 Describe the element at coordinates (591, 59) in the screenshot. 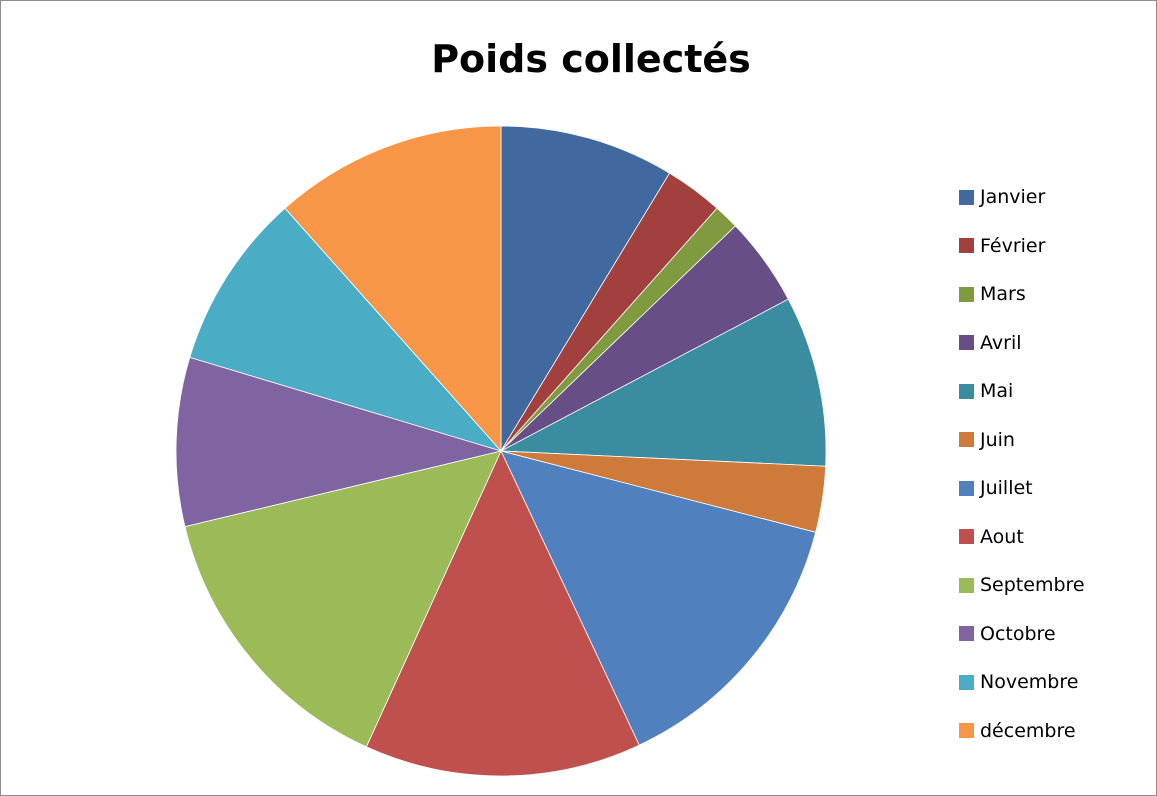

I see `chart-title: Poids collectés` at that location.